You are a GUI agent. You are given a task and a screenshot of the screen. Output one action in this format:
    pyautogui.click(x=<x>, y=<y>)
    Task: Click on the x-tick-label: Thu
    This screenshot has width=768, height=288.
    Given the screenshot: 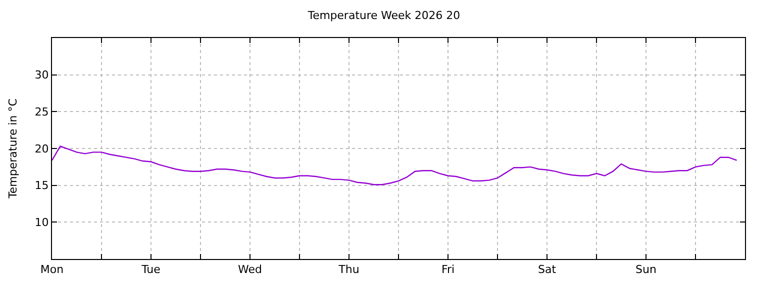 What is the action you would take?
    pyautogui.click(x=349, y=269)
    